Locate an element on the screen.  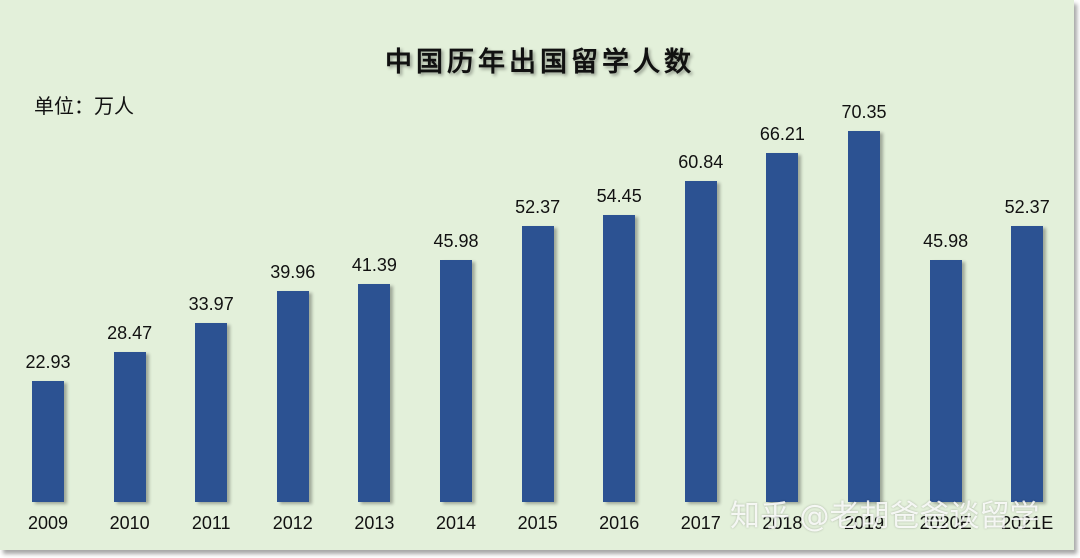
x-tick-label: 2017 is located at coordinates (700, 523).